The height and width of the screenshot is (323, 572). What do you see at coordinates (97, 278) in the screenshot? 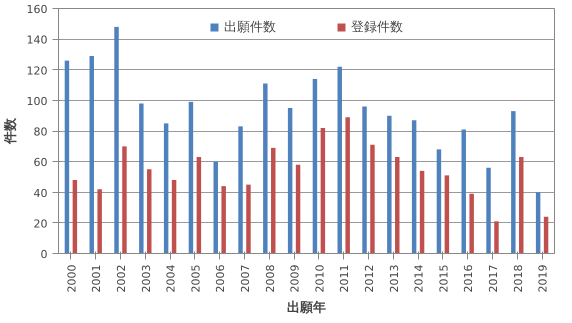
I see `x-tick-label: 2001` at bounding box center [97, 278].